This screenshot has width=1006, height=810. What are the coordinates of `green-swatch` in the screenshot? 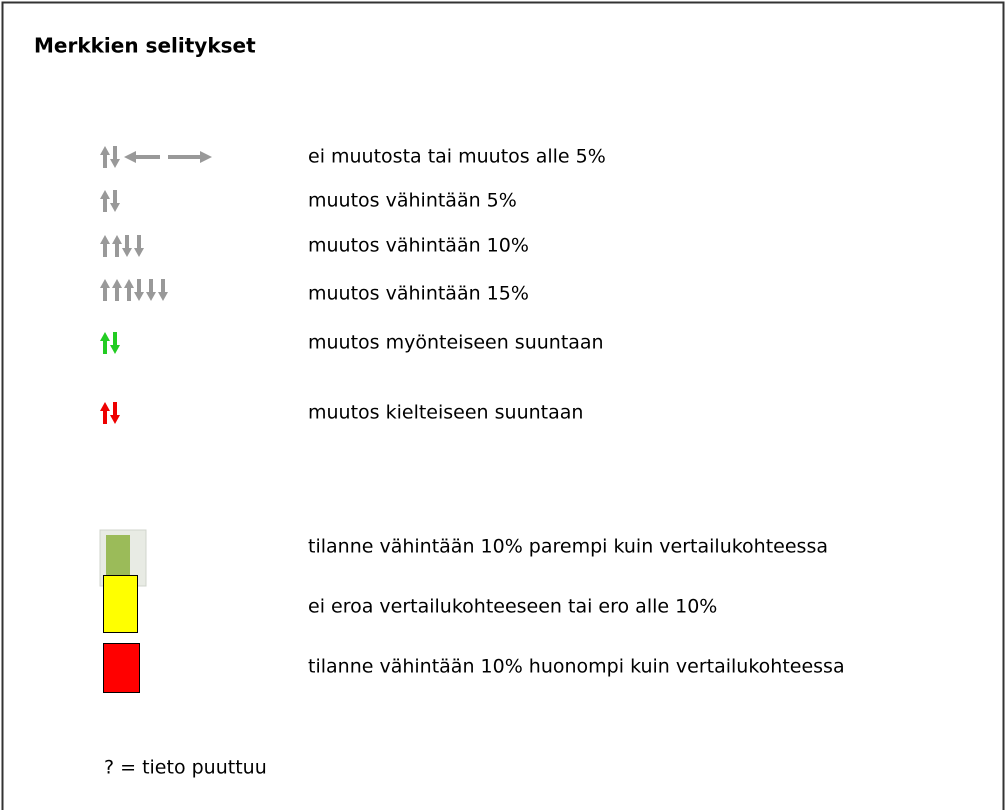 It's located at (118, 558).